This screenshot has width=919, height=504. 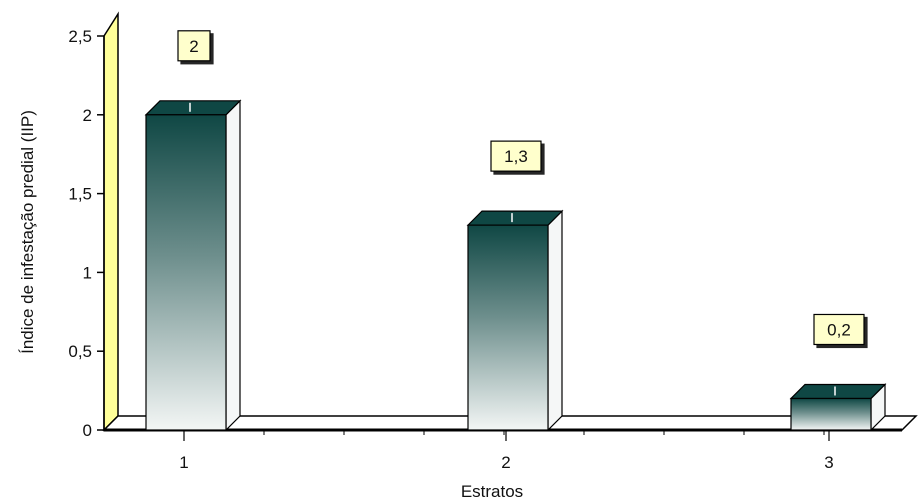 I want to click on y-tick-label: 1,5, so click(x=80, y=194).